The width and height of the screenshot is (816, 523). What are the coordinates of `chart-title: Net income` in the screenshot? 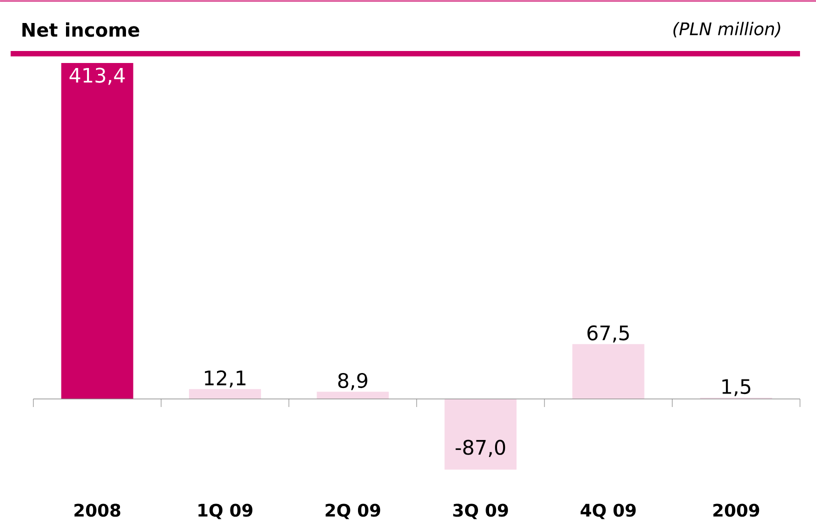 It's located at (81, 29).